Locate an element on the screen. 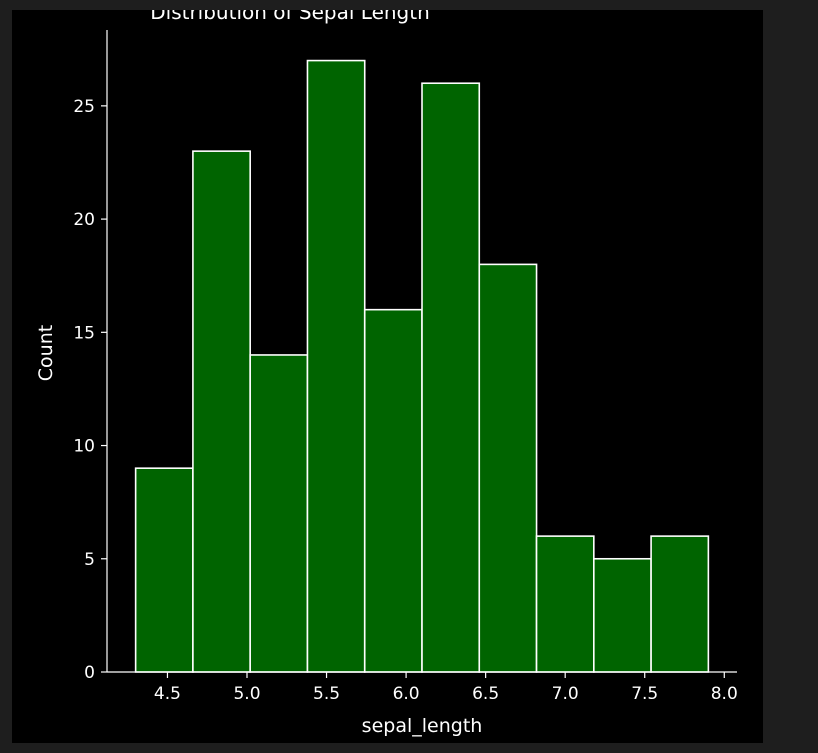  x-tick-label: 7.0 is located at coordinates (565, 694).